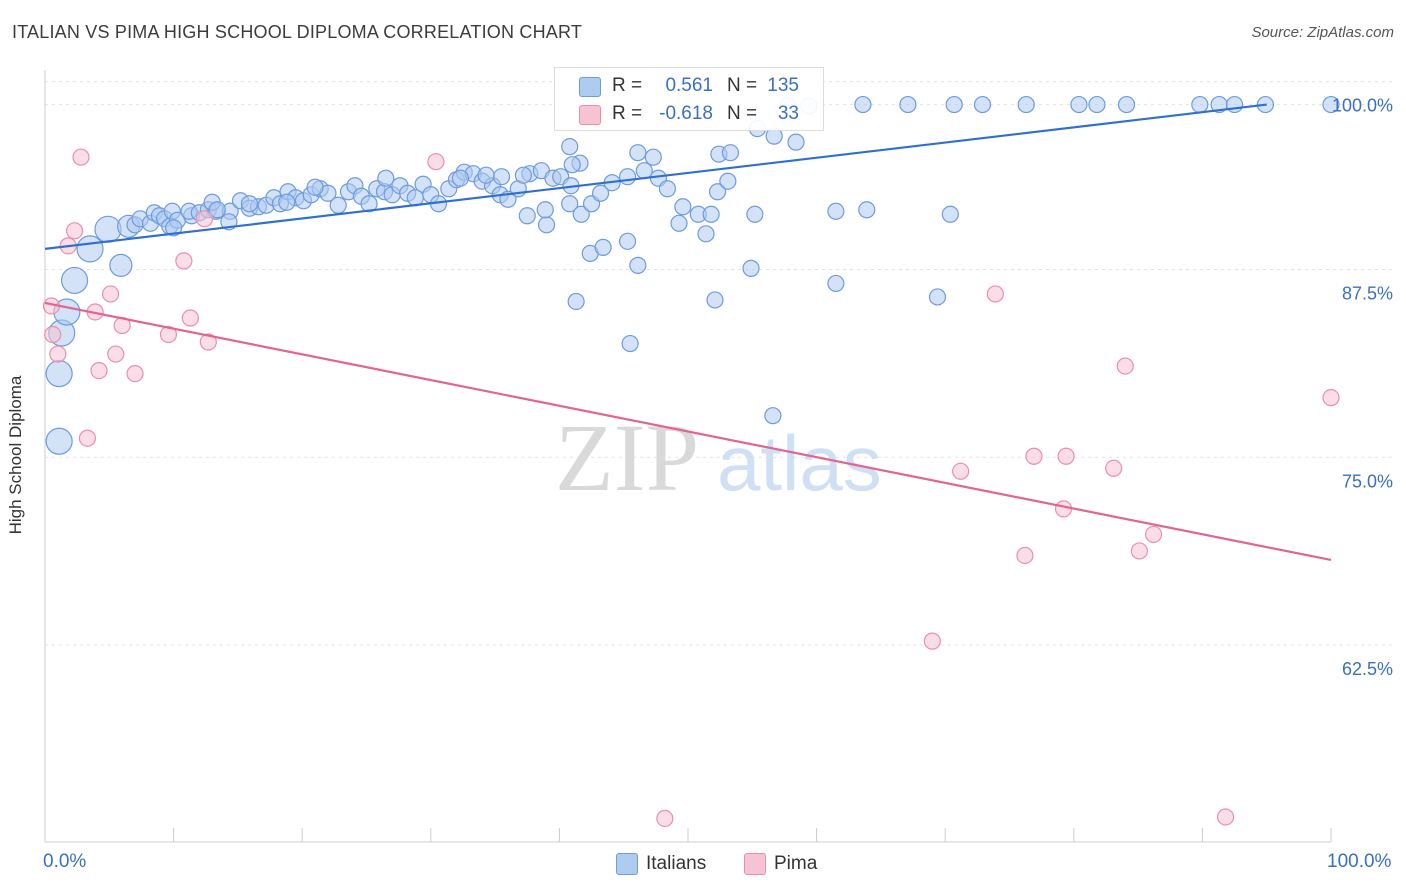 The width and height of the screenshot is (1406, 892). What do you see at coordinates (627, 113) in the screenshot?
I see `pima-r-label: R =` at bounding box center [627, 113].